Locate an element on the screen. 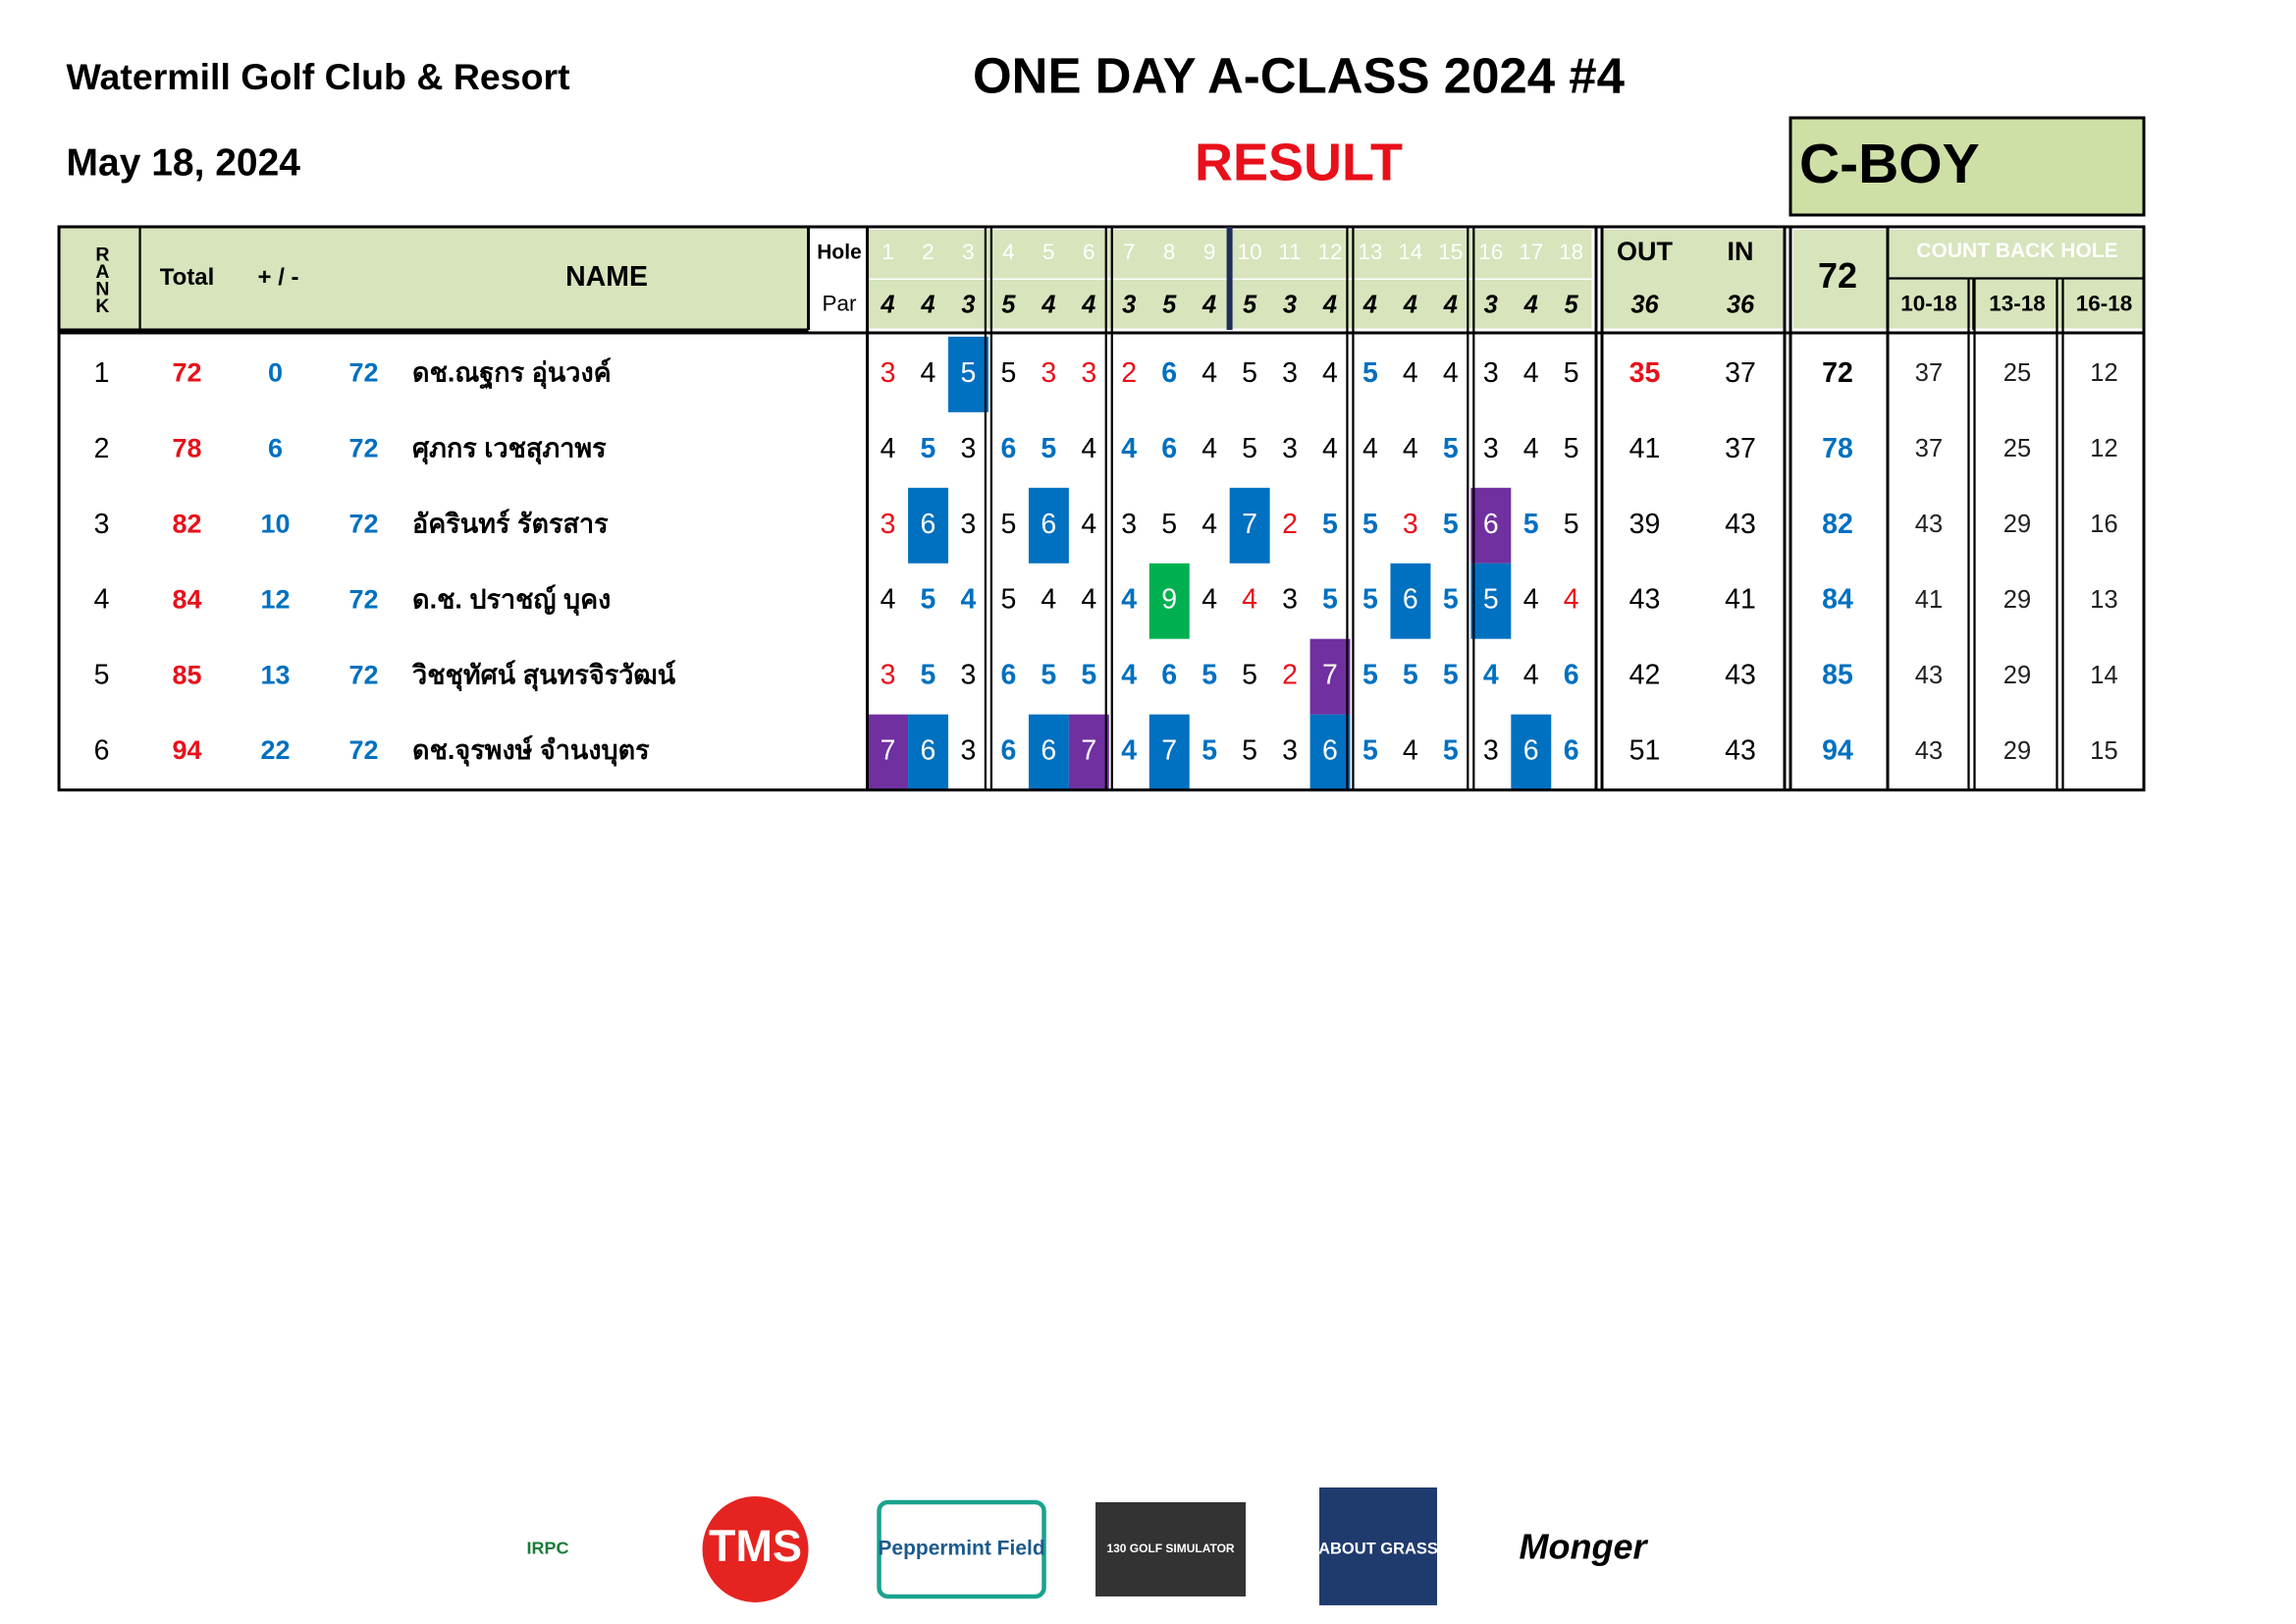 The image size is (2296, 1624). total: 85 is located at coordinates (187, 674).